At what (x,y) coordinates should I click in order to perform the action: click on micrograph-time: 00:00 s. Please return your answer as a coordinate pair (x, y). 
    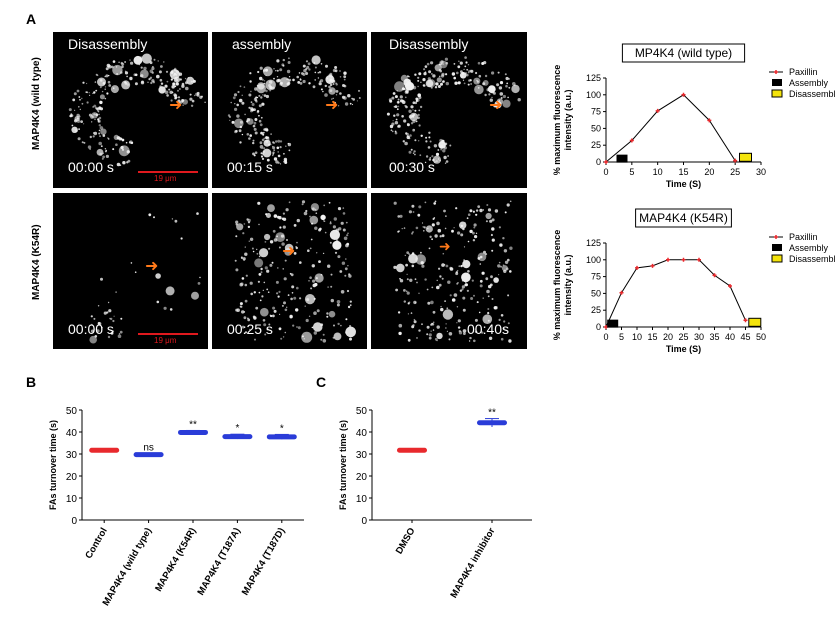
    Looking at the image, I should click on (91, 167).